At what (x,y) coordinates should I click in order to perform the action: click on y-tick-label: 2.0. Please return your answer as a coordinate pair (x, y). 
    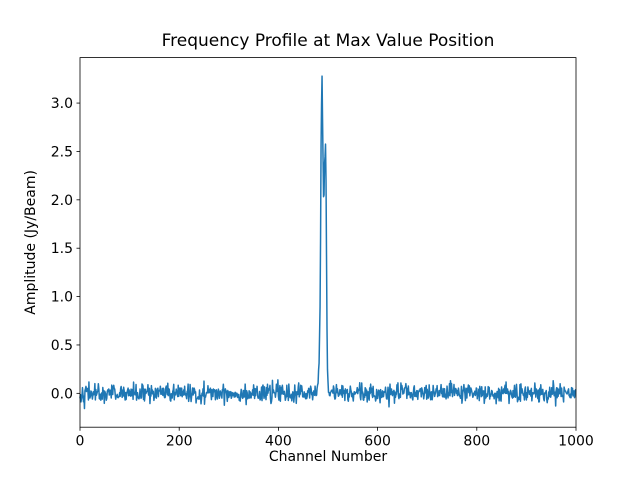
    Looking at the image, I should click on (62, 201).